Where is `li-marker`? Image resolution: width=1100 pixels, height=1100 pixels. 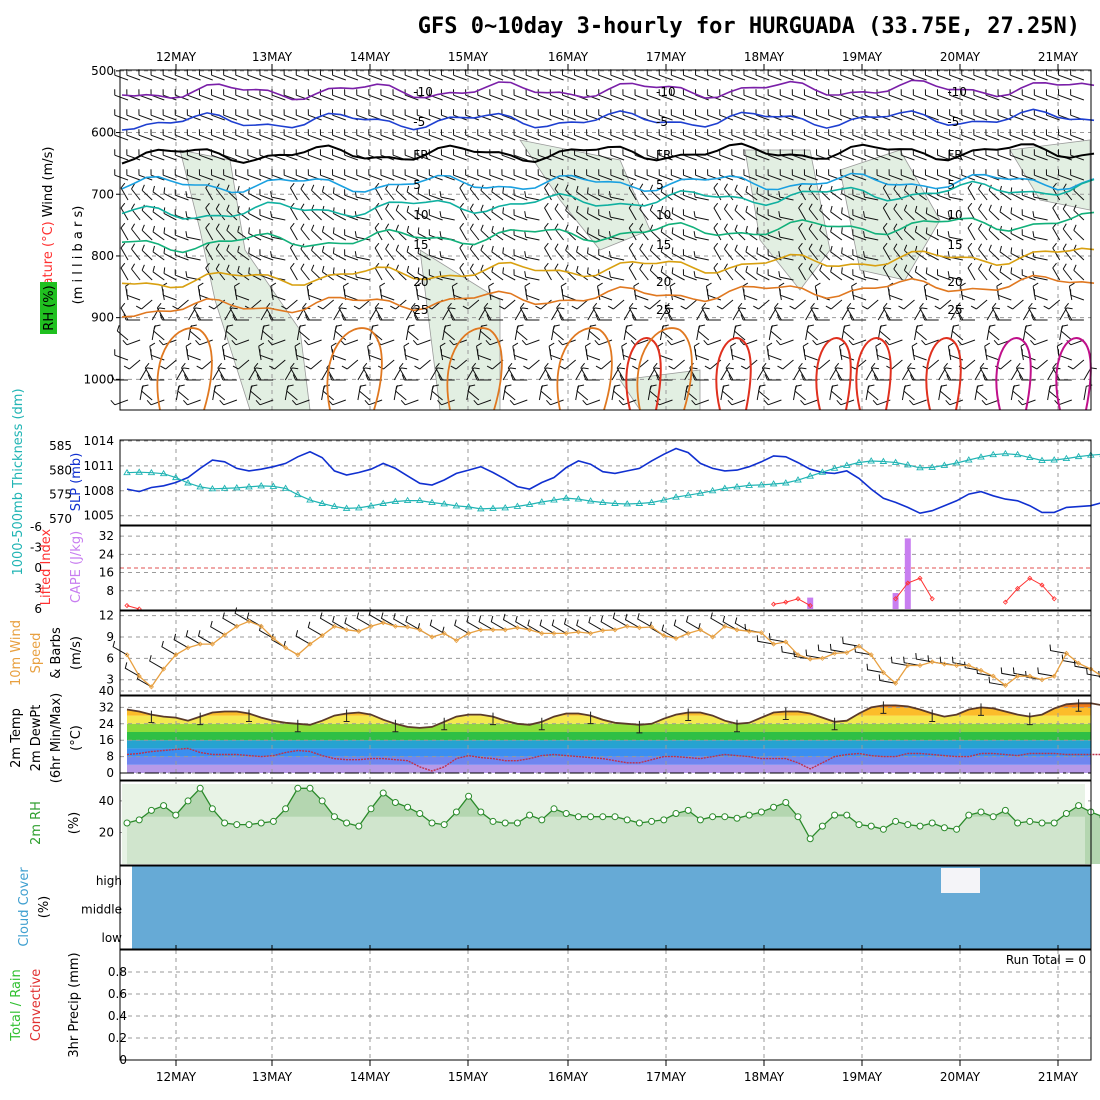
li-marker is located at coordinates (1030, 578).